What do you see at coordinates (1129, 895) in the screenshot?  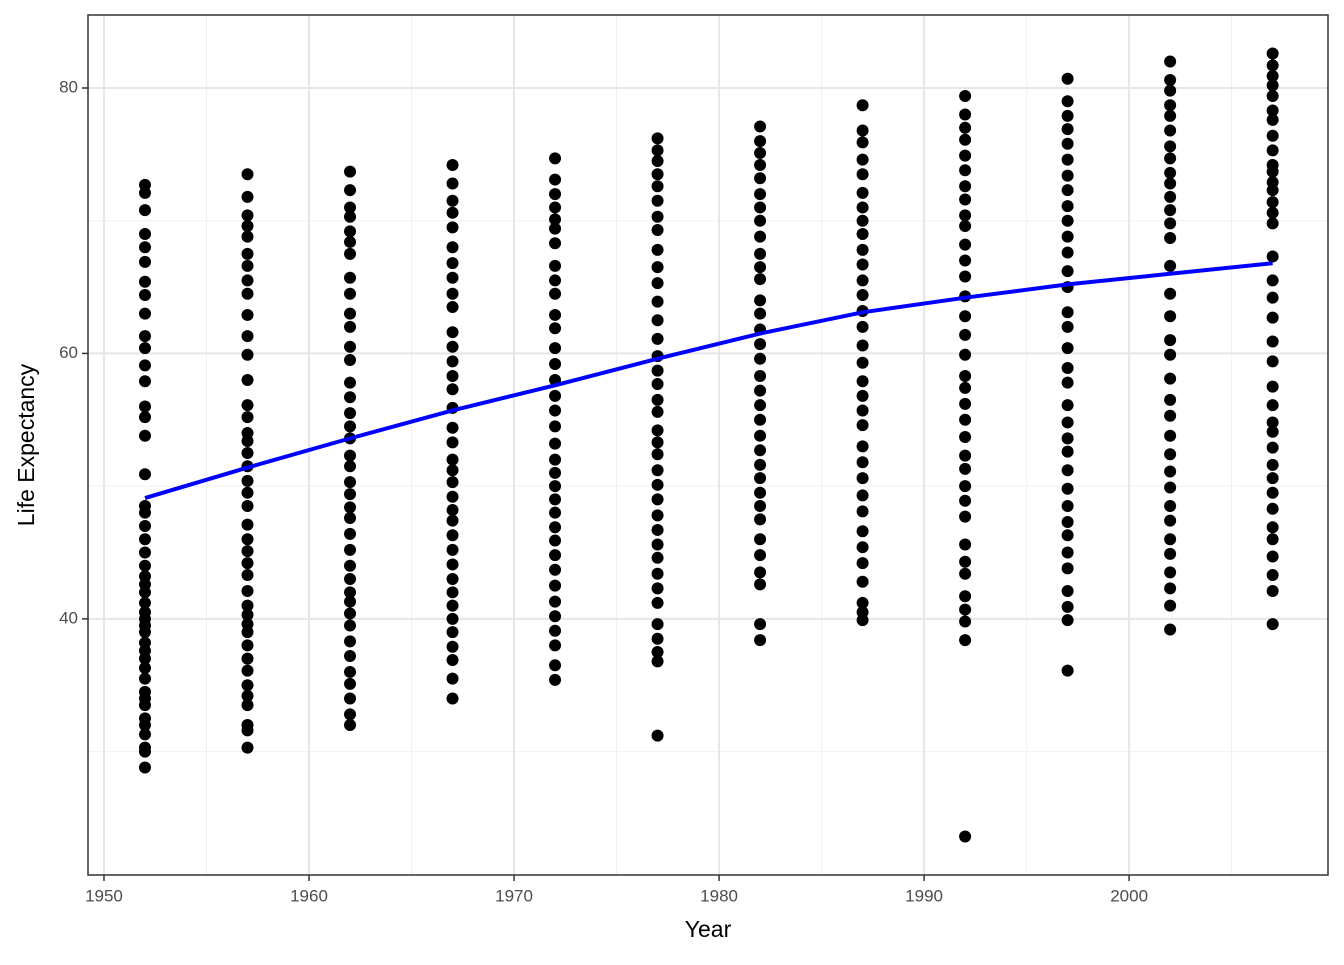 I see `x-tick-label: 2000` at bounding box center [1129, 895].